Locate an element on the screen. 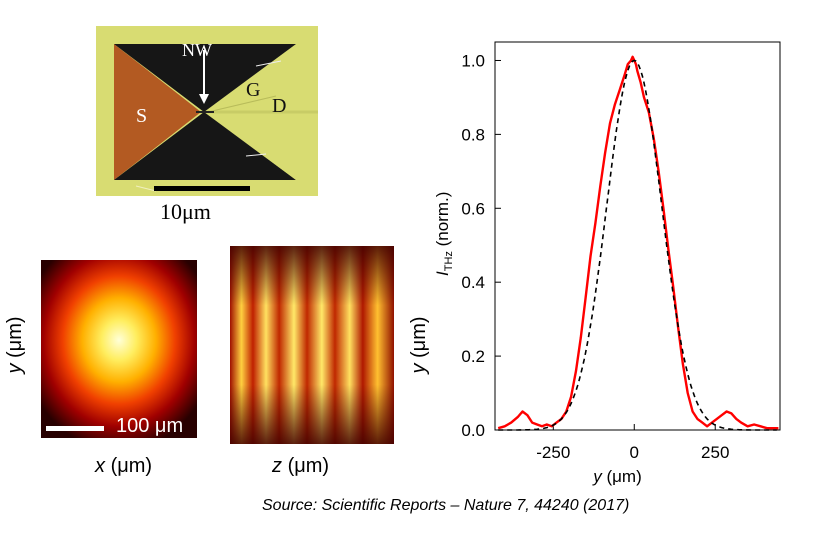  xy-map-ylabel: y (μm) is located at coordinates (15, 345).